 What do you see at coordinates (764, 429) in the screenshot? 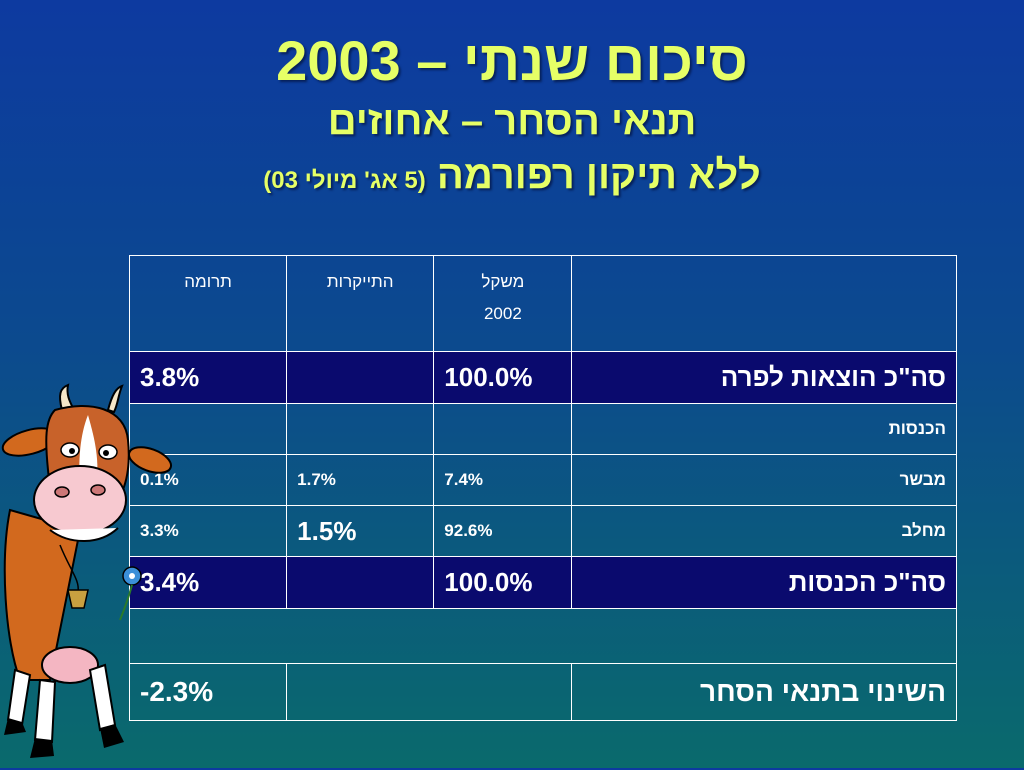
I see `row-label: הכנסות` at bounding box center [764, 429].